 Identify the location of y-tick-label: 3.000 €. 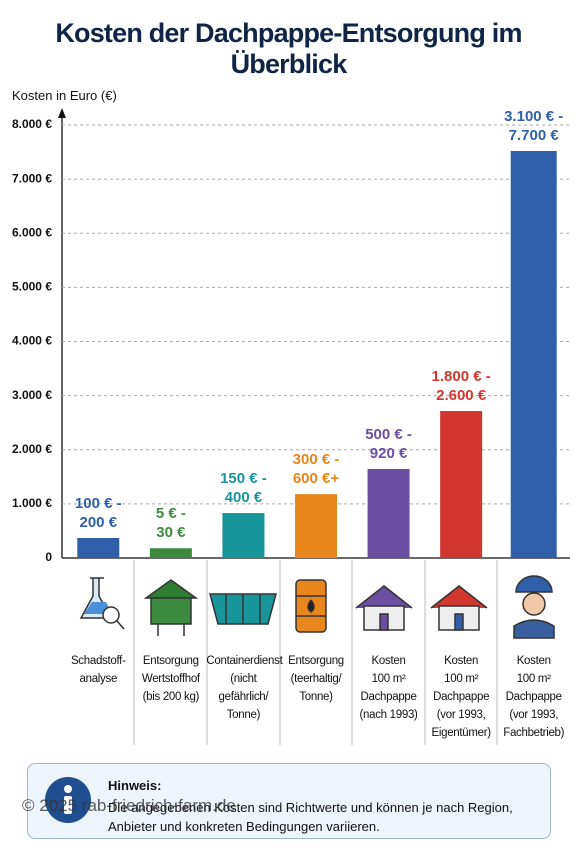
(32, 395).